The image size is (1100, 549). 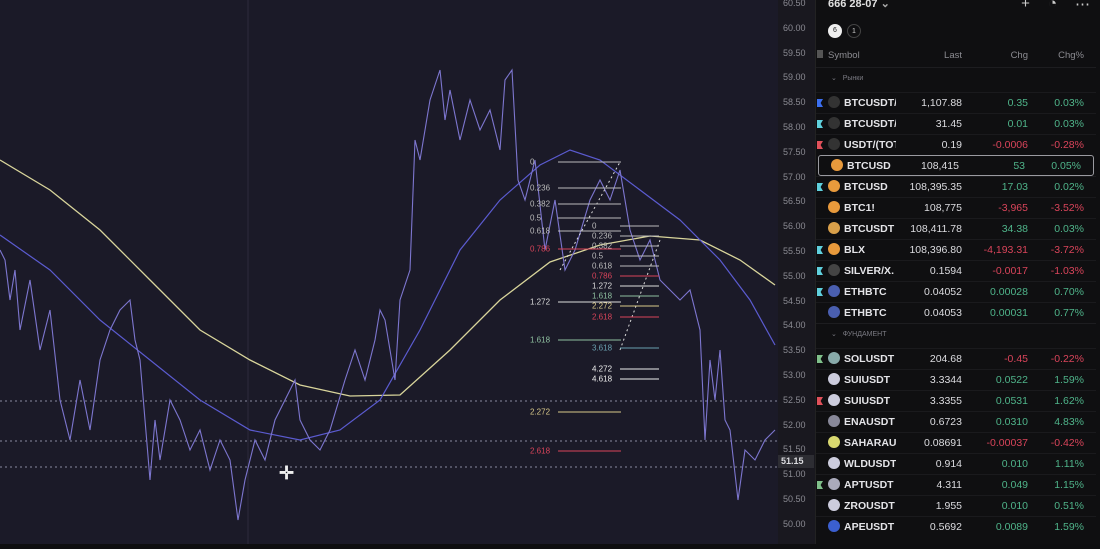 What do you see at coordinates (602, 296) in the screenshot?
I see `fib-level-label: 1.618` at bounding box center [602, 296].